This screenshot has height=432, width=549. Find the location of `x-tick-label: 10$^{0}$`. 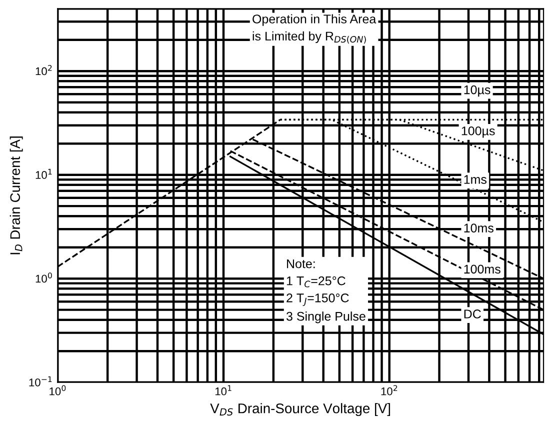

x-tick-label: 10$^{0}$ is located at coordinates (58, 390).